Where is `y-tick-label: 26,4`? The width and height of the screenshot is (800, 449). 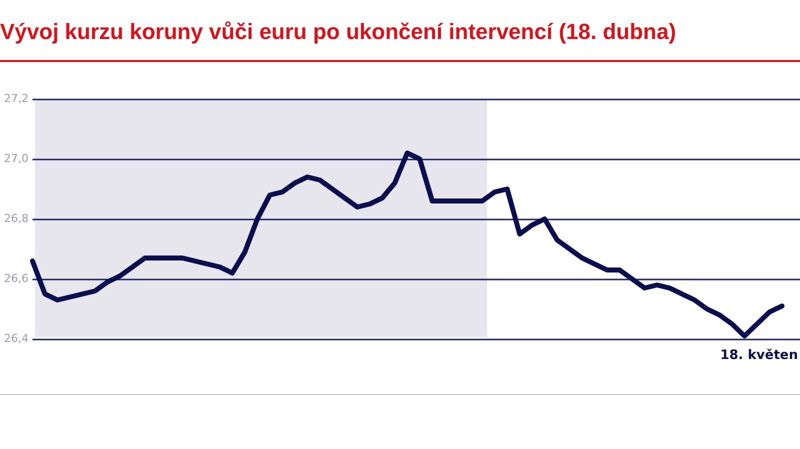
y-tick-label: 26,4 is located at coordinates (16, 338).